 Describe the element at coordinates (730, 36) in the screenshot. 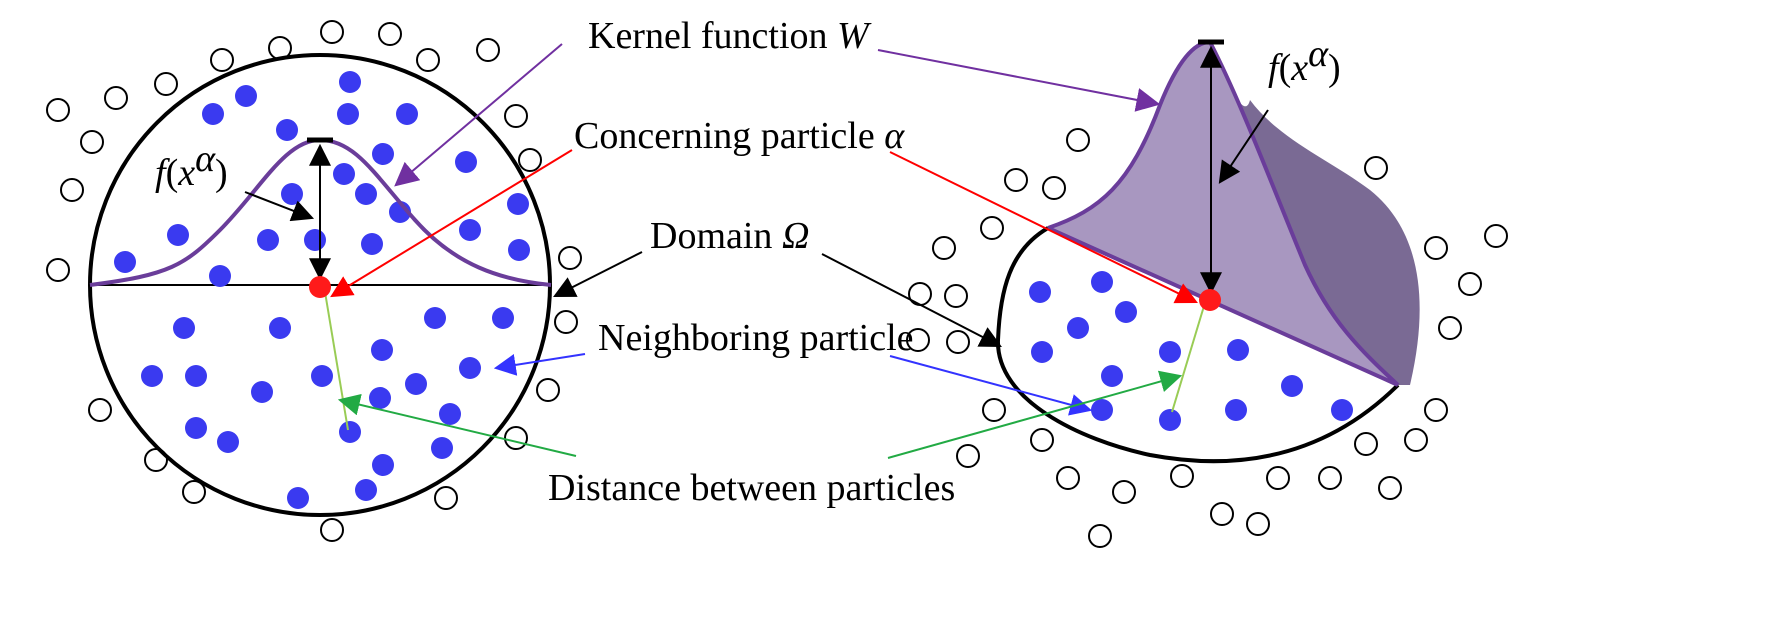

I see `kernel-function-label: Kernel function W` at that location.